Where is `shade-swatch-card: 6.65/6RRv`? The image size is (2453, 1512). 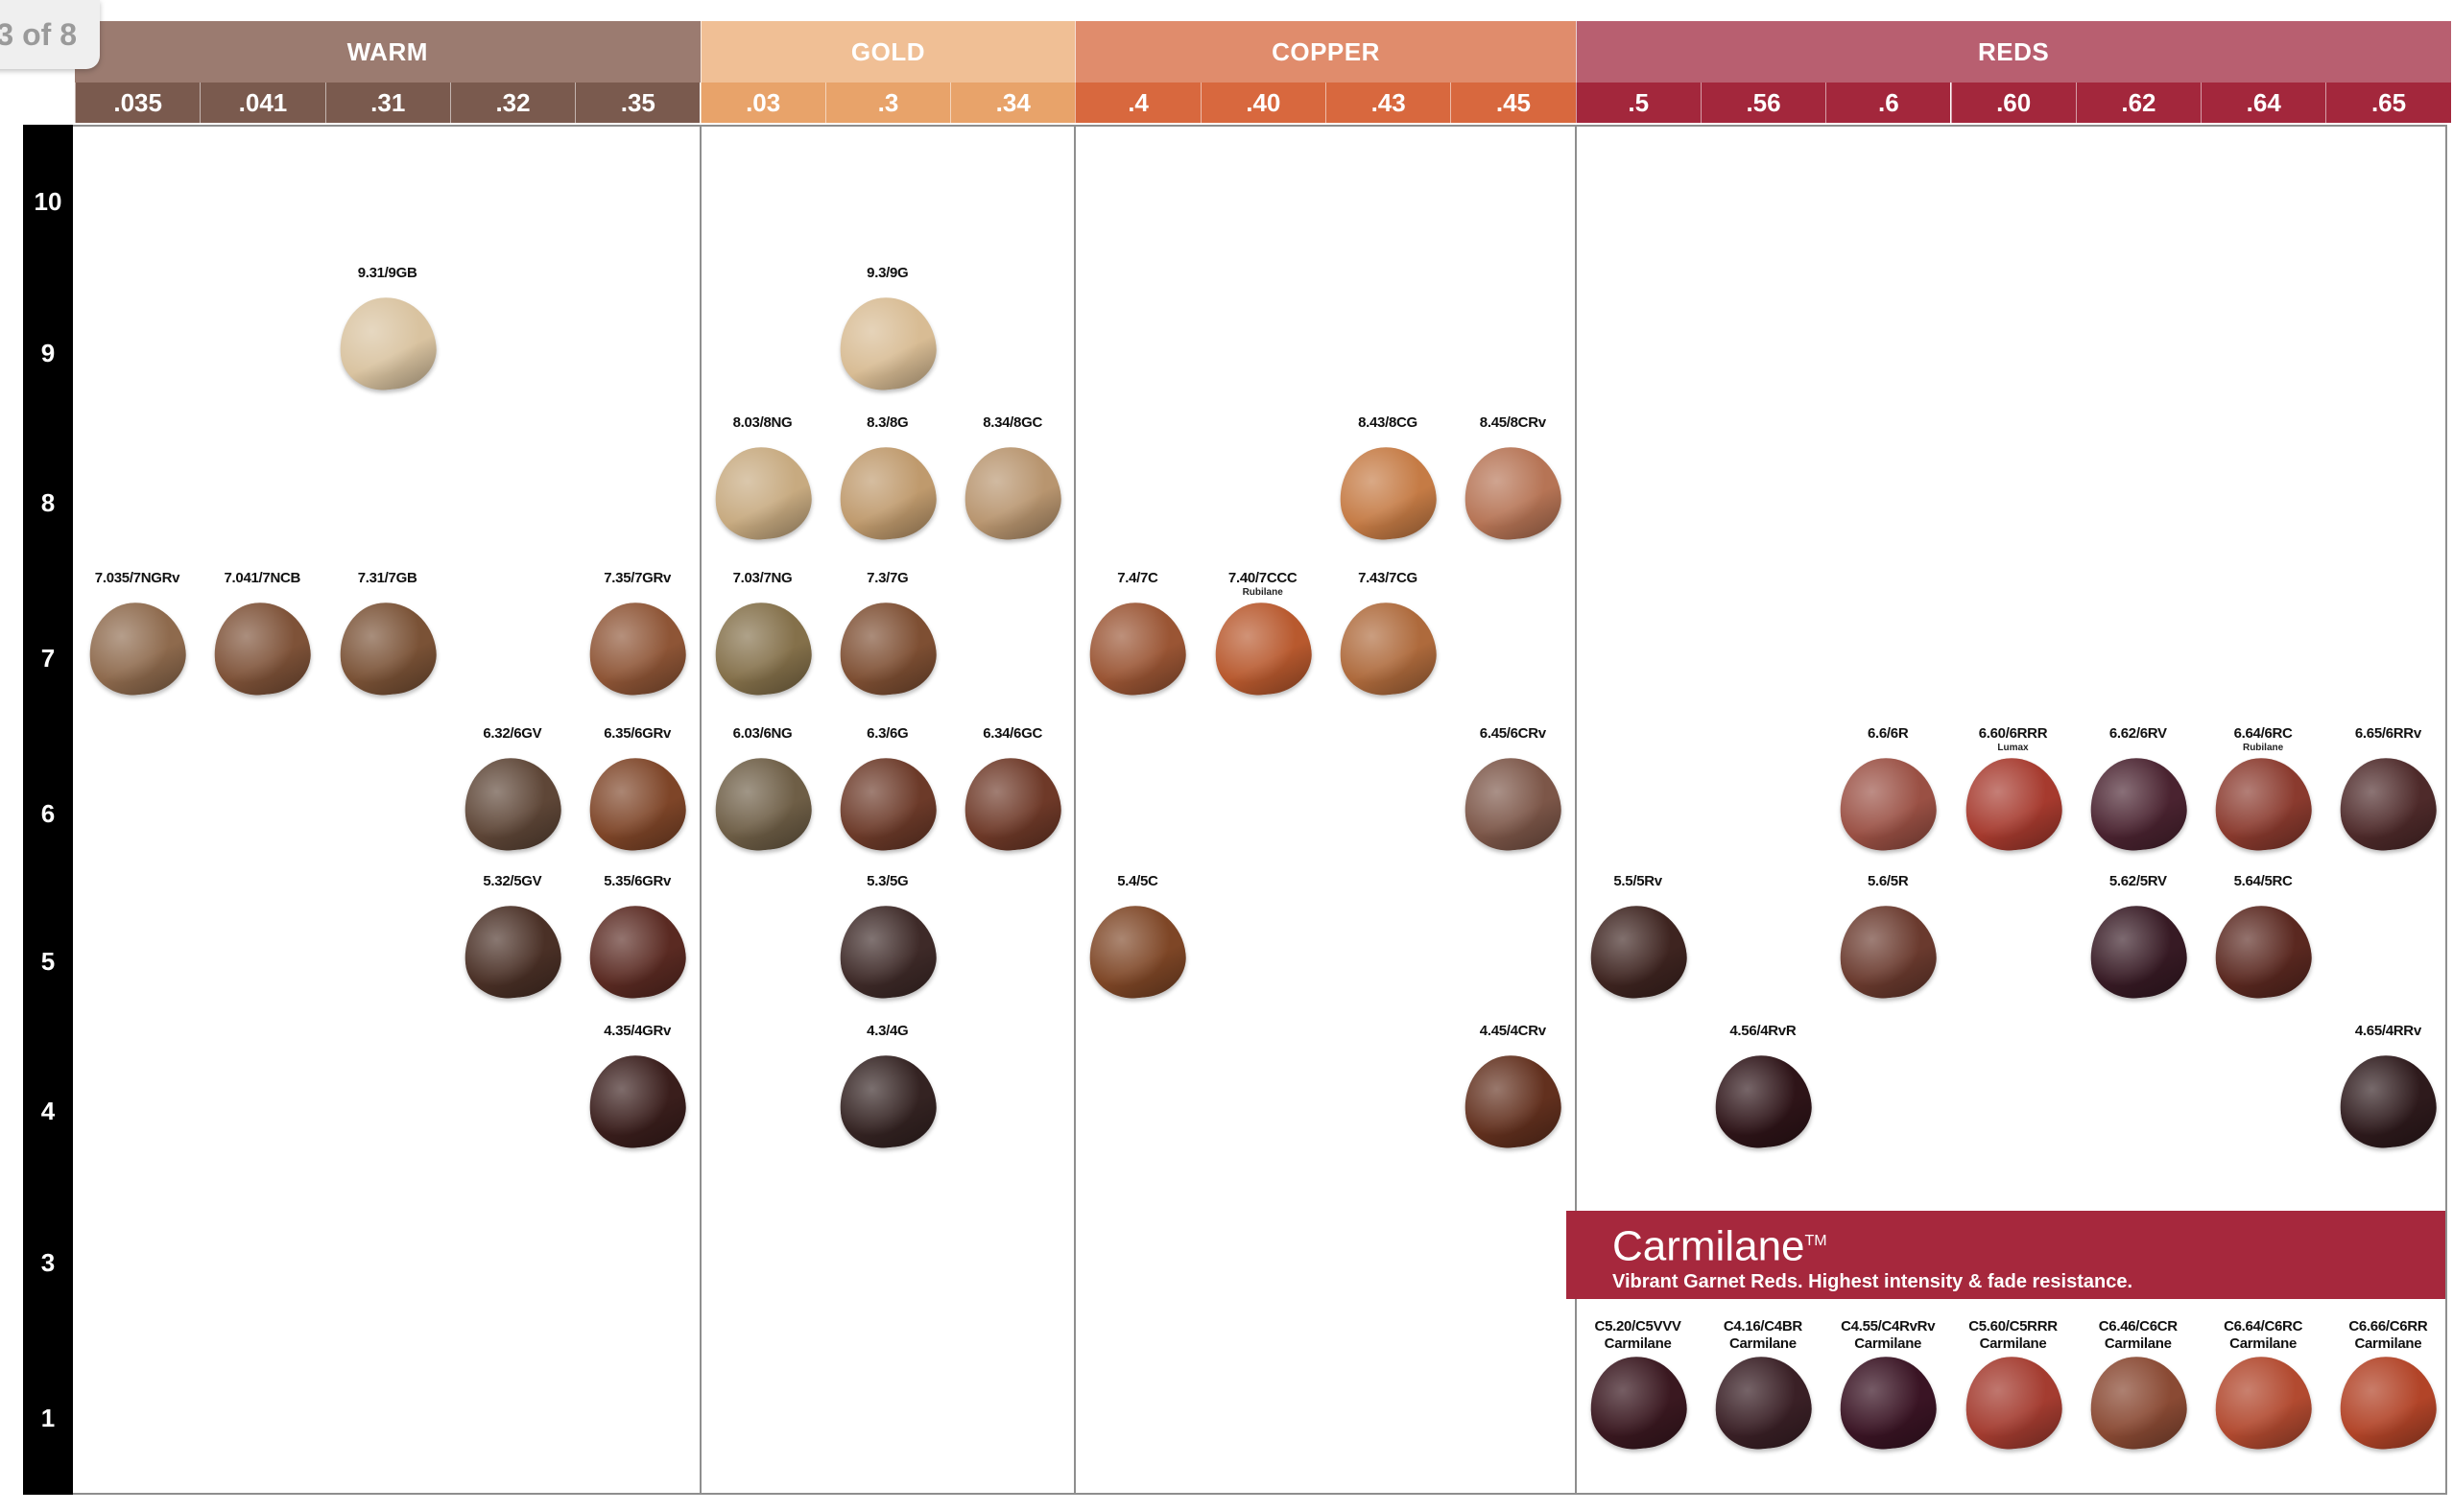 shade-swatch-card: 6.65/6RRv is located at coordinates (2387, 790).